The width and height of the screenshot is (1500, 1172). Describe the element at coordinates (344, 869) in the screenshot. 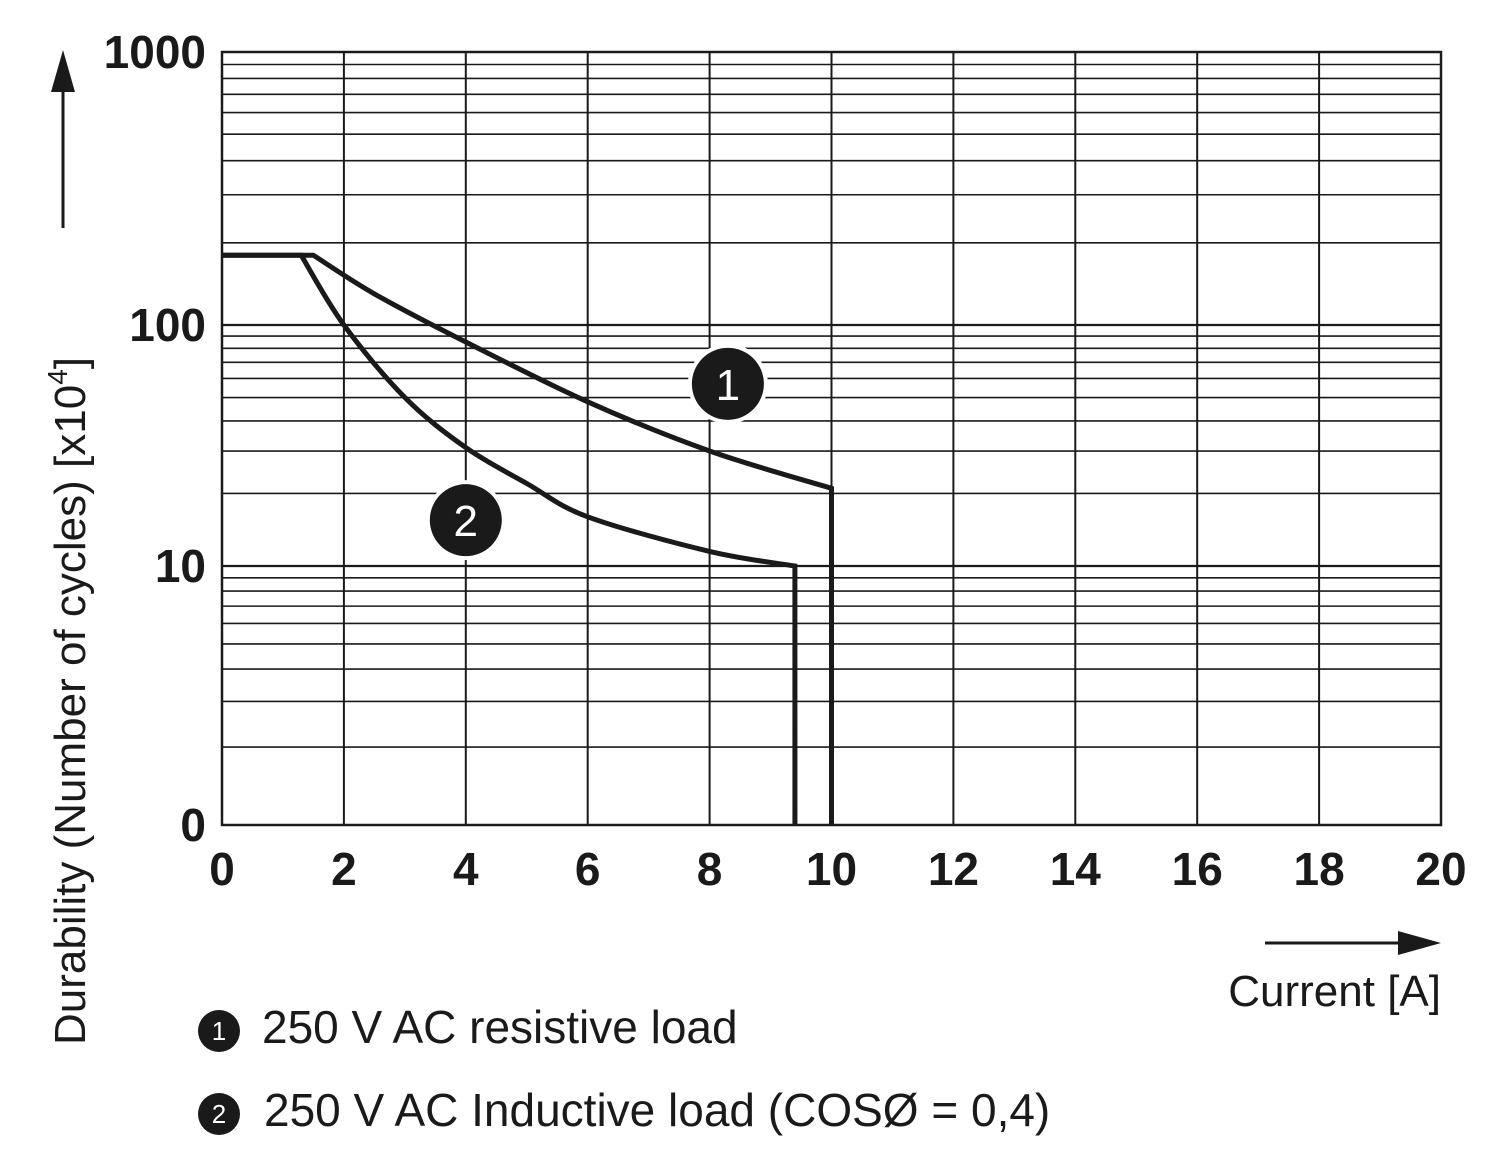

I see `x-tick-label: 2` at that location.